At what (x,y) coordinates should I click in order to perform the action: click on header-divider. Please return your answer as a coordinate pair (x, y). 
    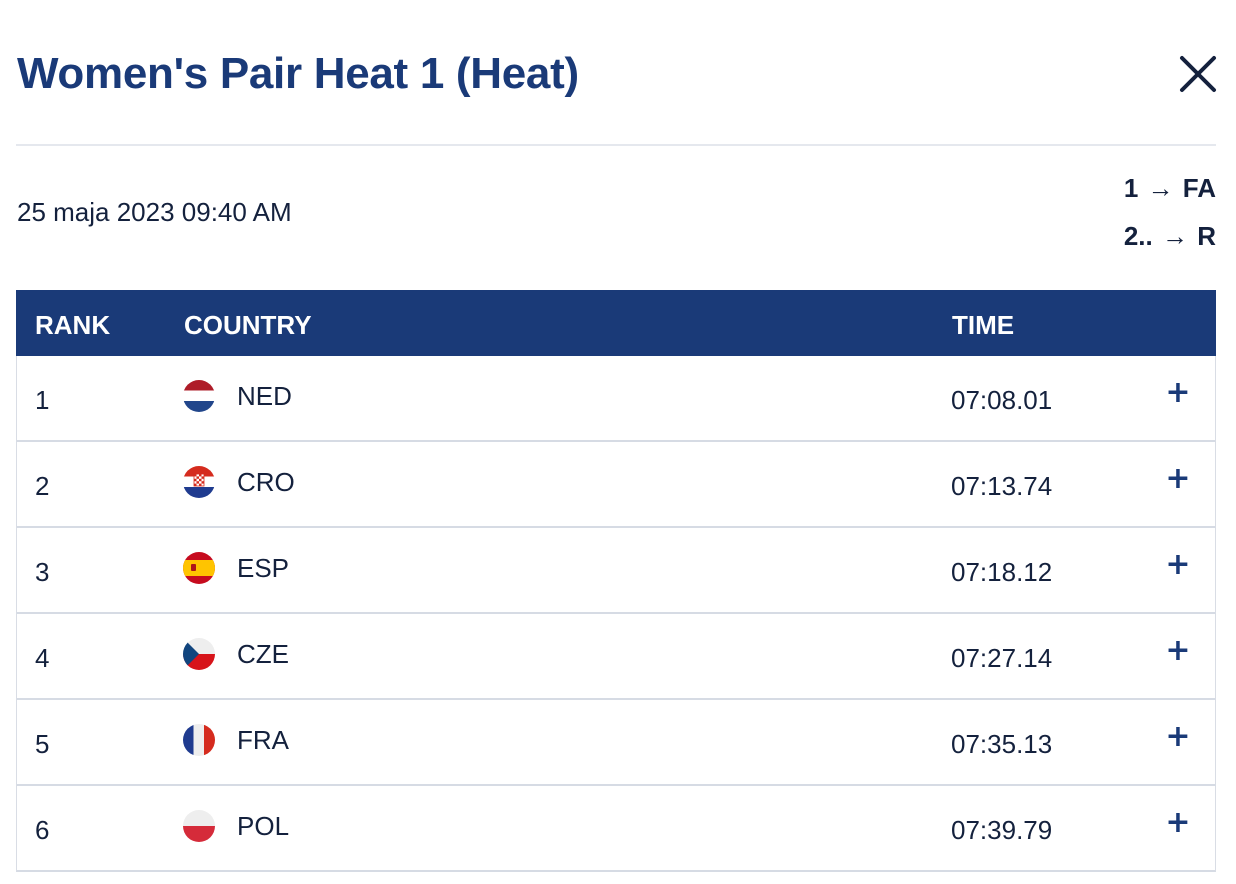
    Looking at the image, I should click on (616, 145).